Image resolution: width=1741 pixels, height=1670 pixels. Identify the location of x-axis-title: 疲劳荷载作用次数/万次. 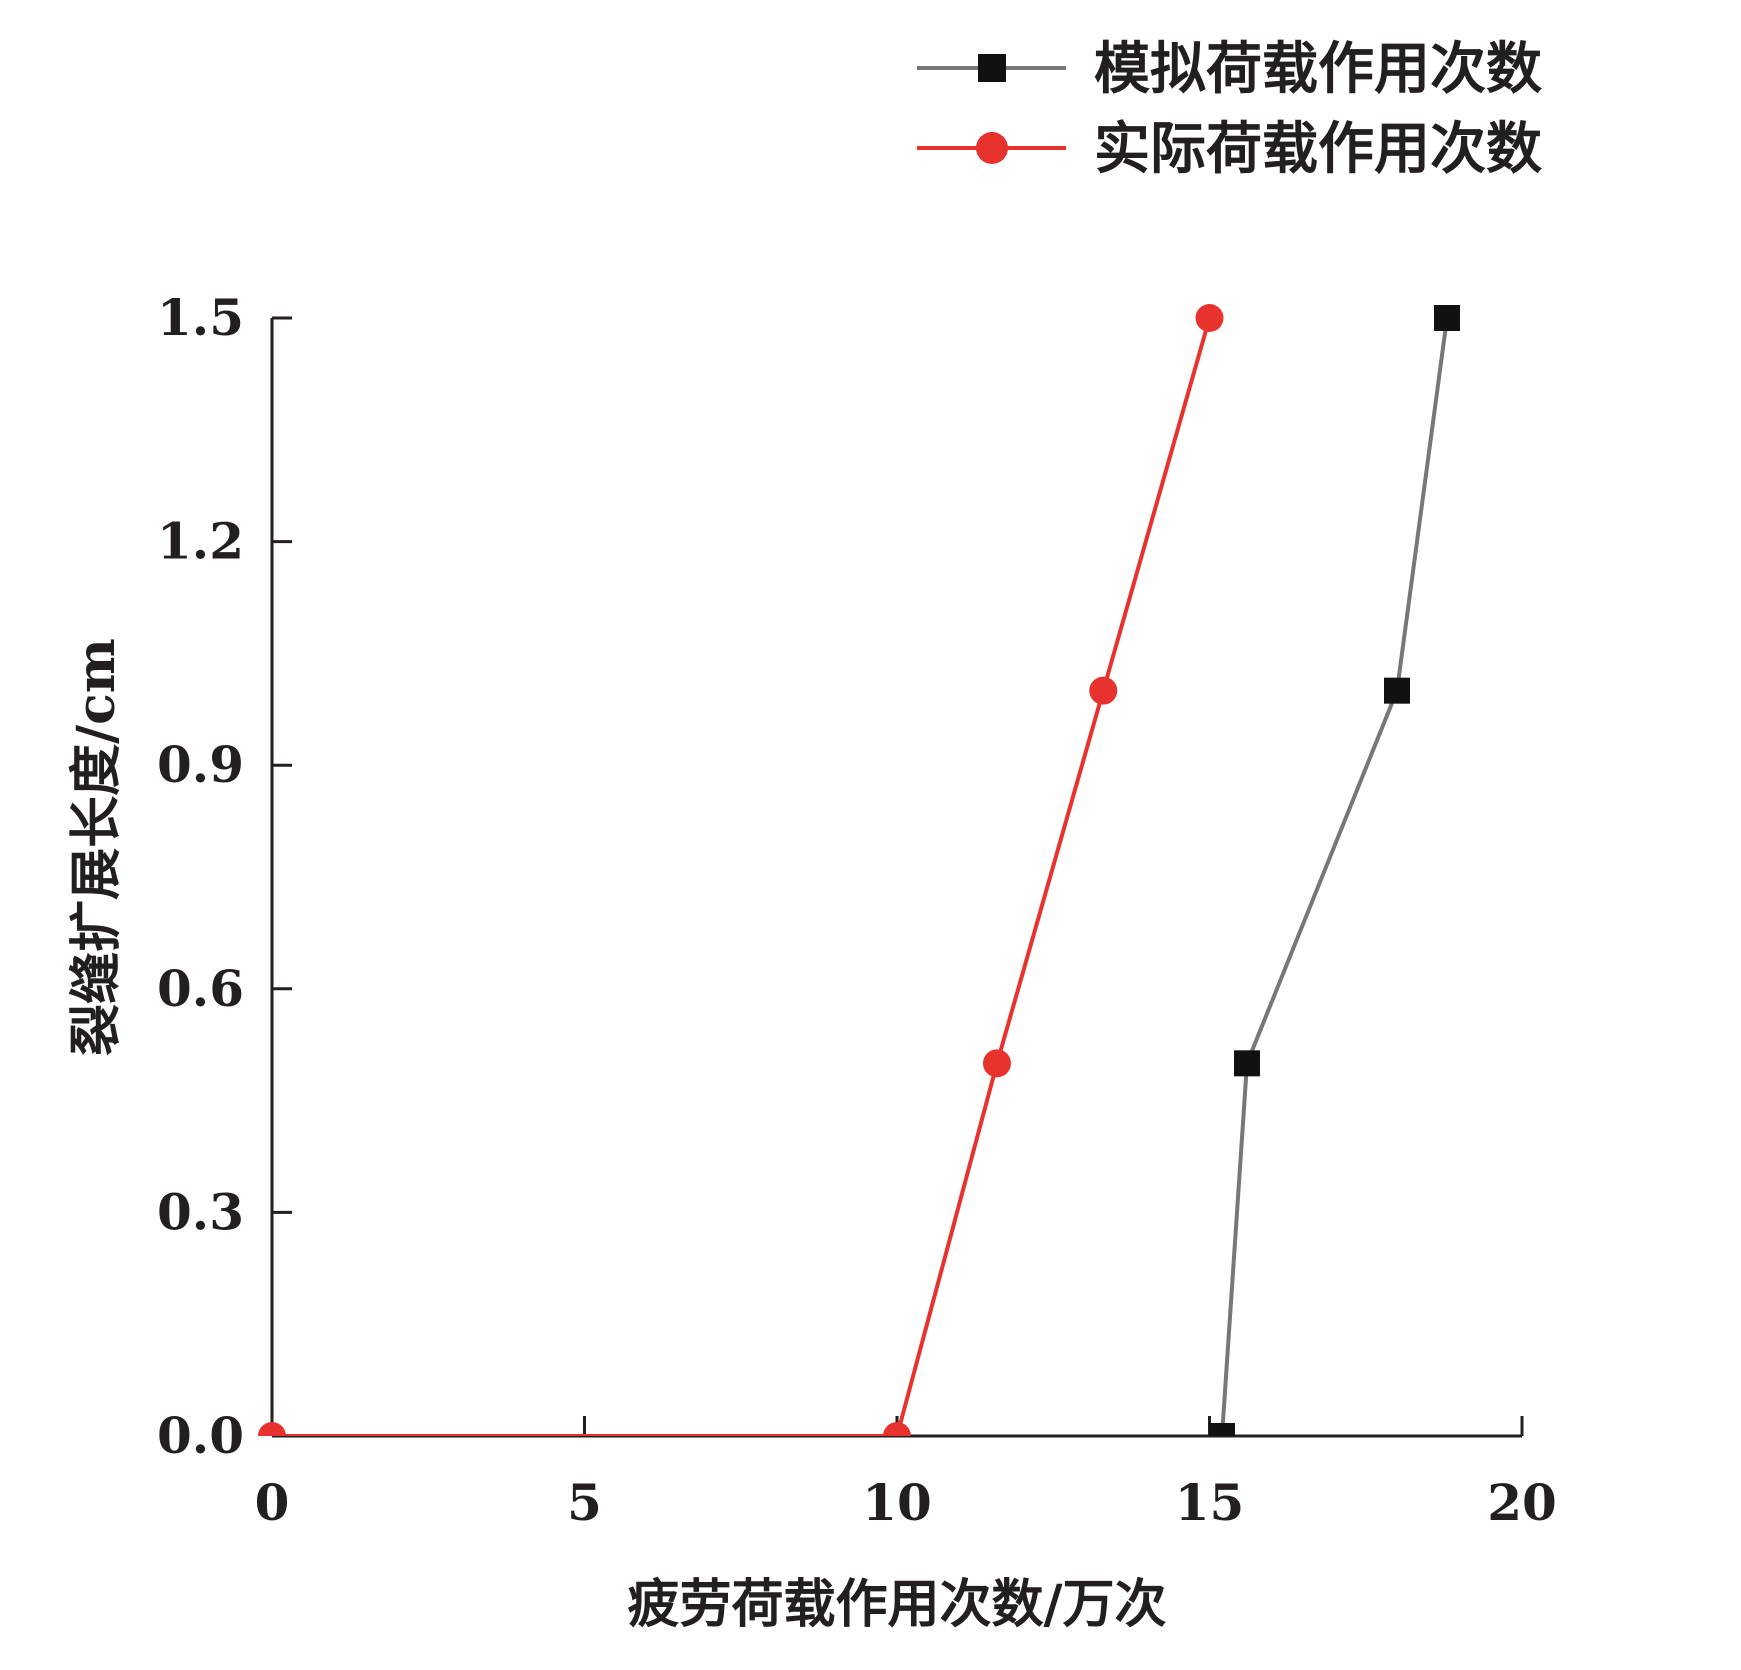
(897, 1604).